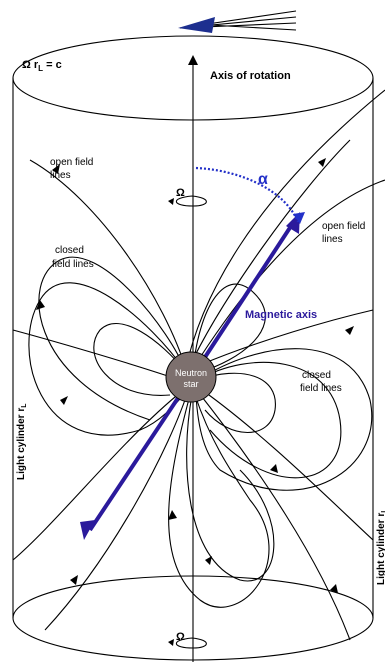 The image size is (385, 668). I want to click on alpha-label: α, so click(263, 179).